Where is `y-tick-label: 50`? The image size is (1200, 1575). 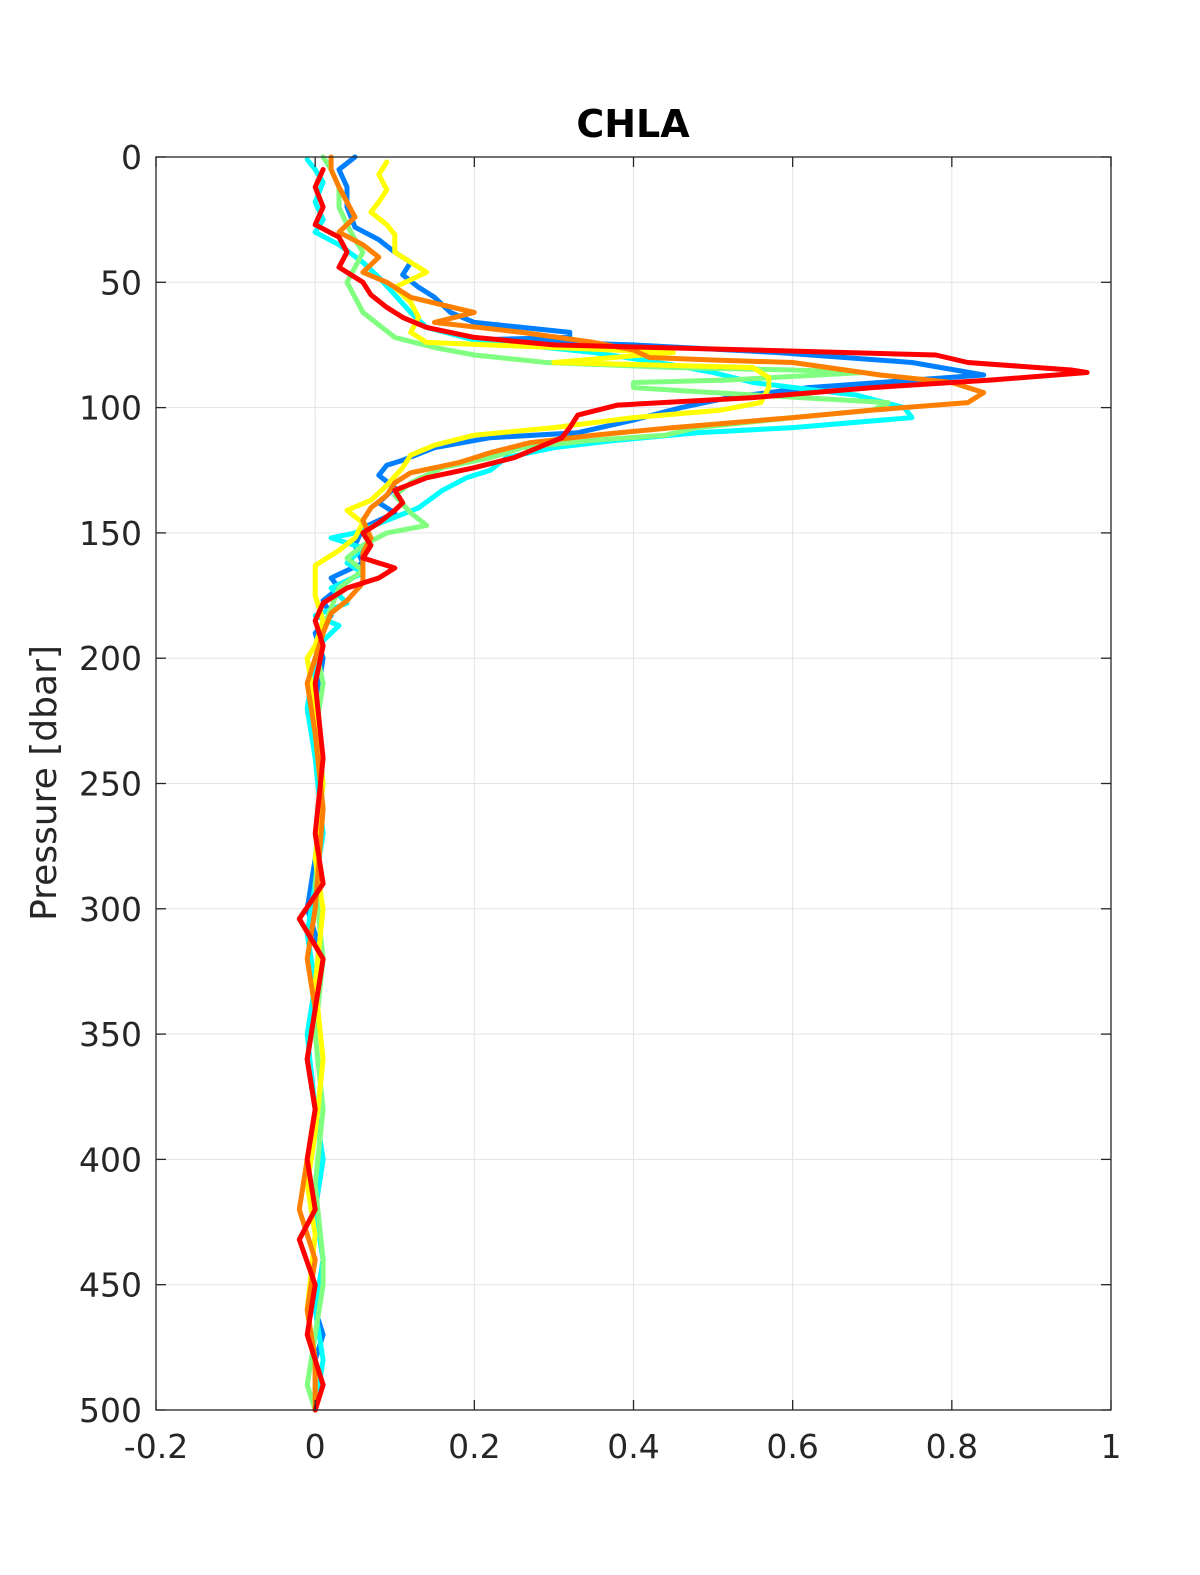
y-tick-label: 50 is located at coordinates (121, 282).